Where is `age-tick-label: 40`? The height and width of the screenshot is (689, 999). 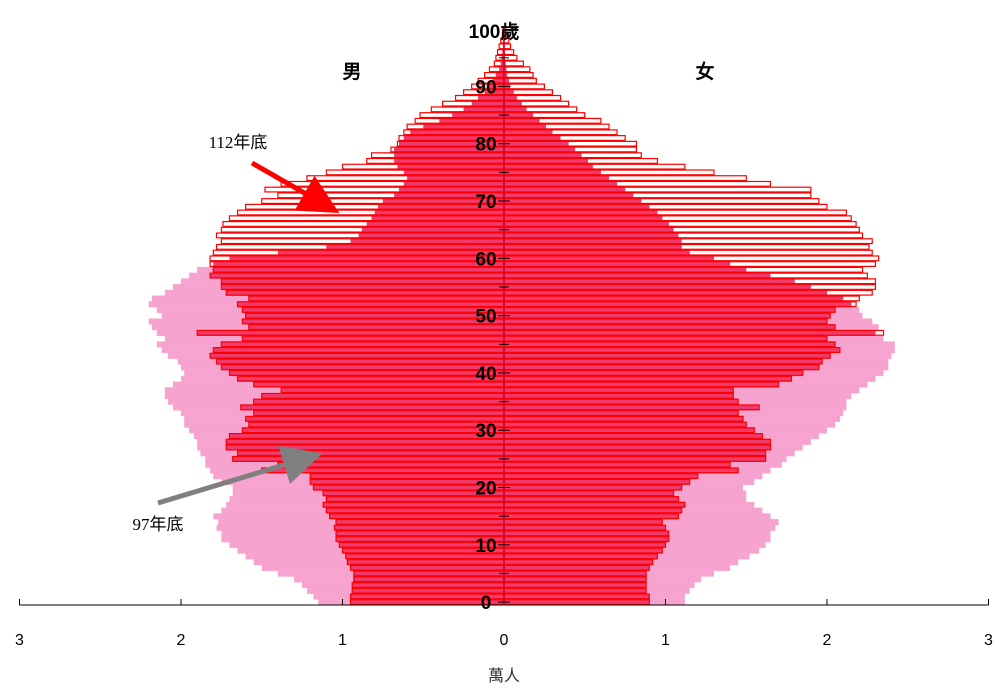
age-tick-label: 40 is located at coordinates (485, 374).